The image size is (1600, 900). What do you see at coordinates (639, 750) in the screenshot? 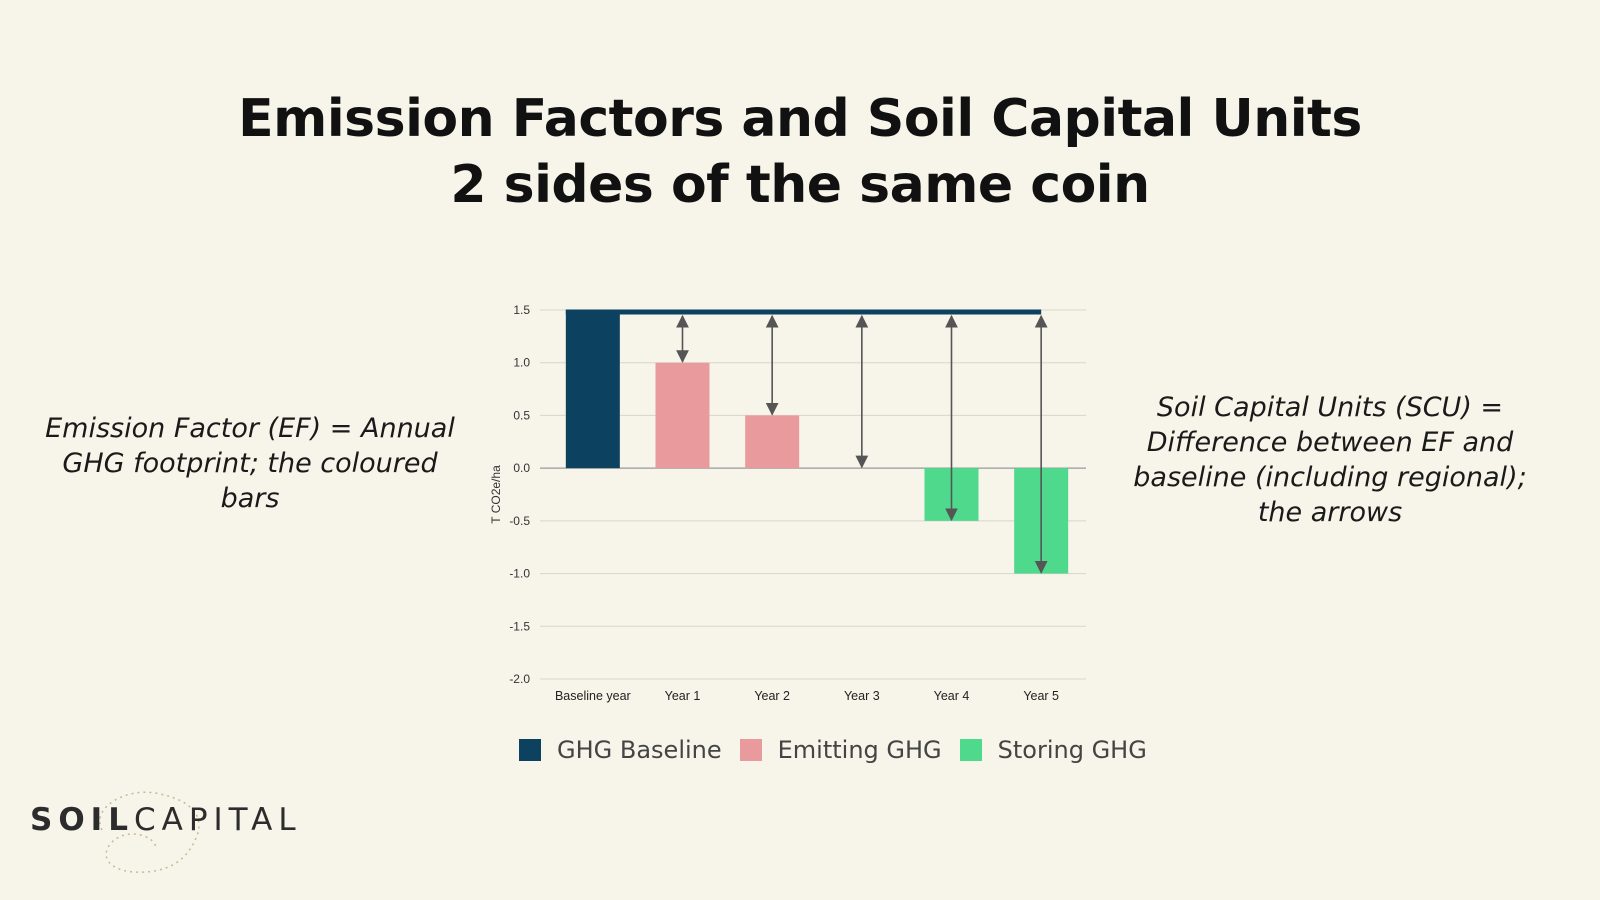
I see `legend-label: GHG Baseline` at bounding box center [639, 750].